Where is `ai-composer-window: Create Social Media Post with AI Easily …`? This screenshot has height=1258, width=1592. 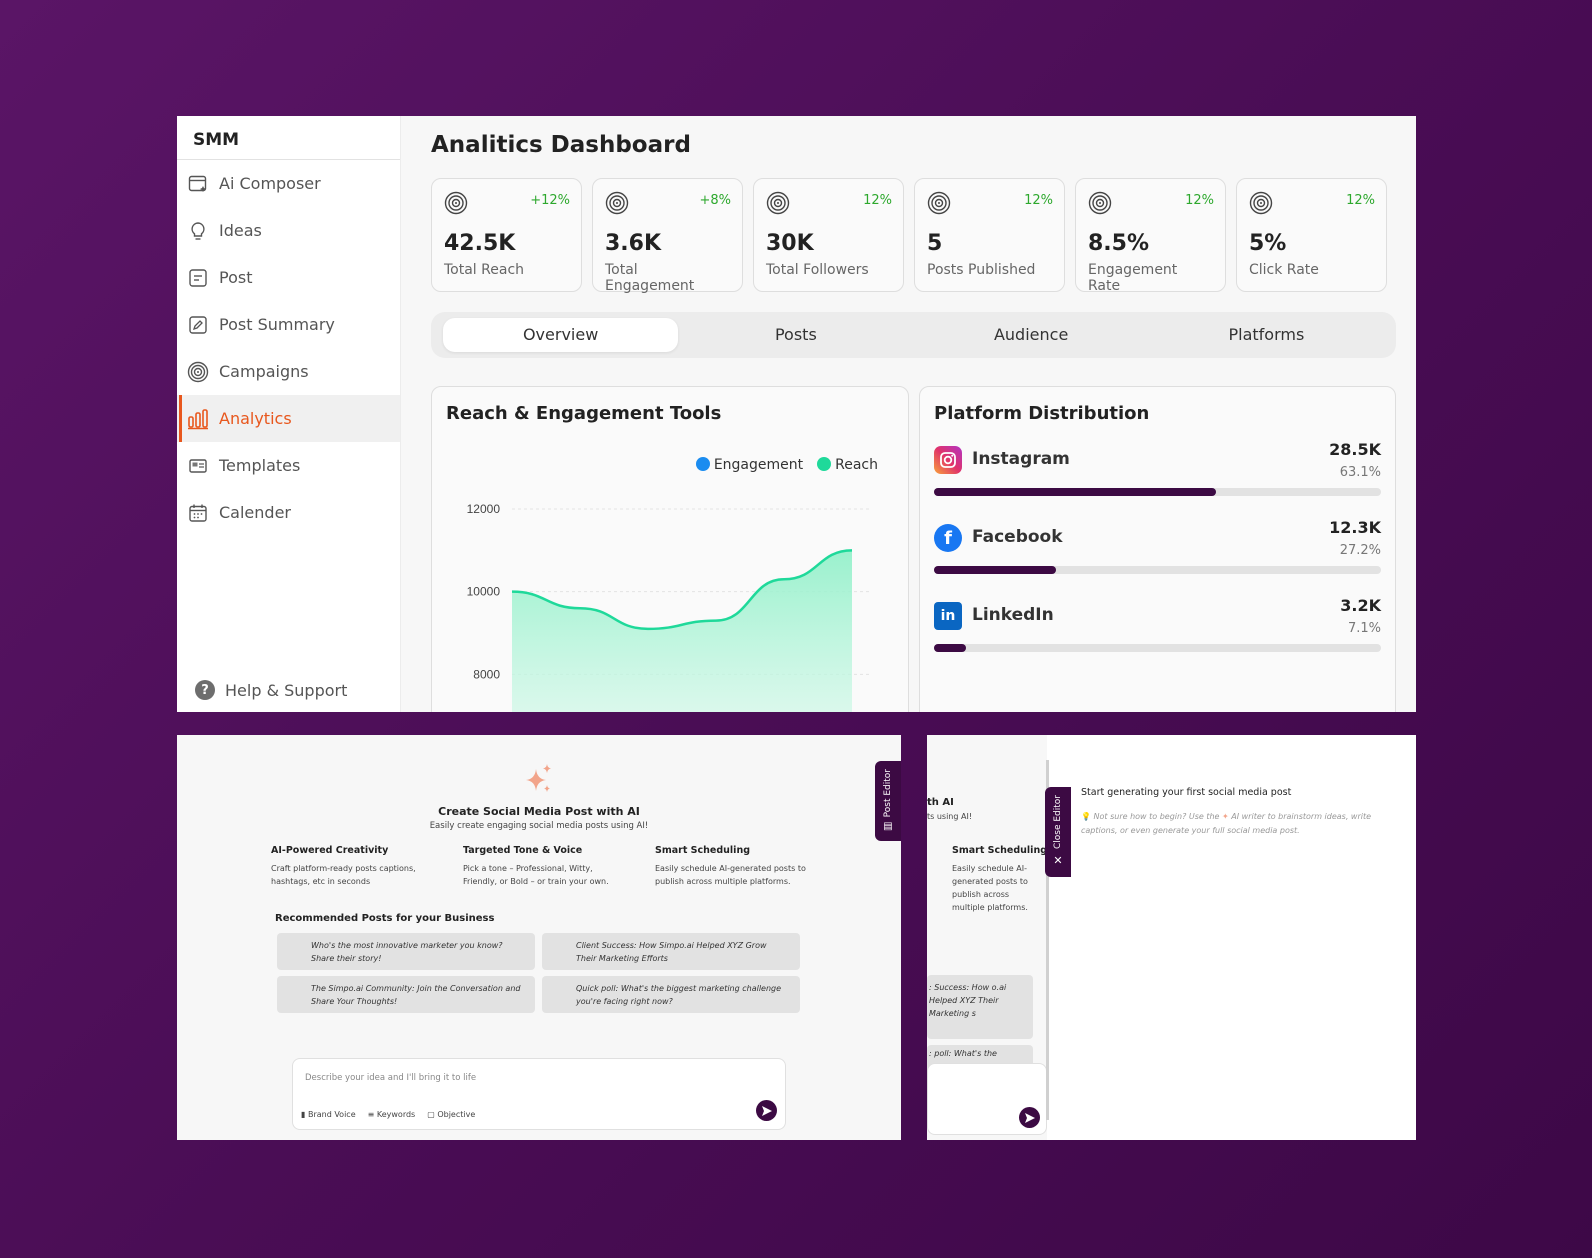 ai-composer-window: Create Social Media Post with AI Easily … is located at coordinates (539, 937).